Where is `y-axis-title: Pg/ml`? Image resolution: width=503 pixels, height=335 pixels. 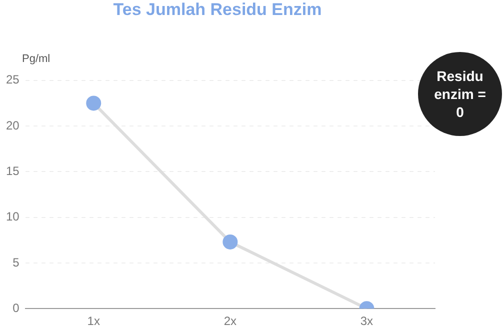 y-axis-title: Pg/ml is located at coordinates (36, 59).